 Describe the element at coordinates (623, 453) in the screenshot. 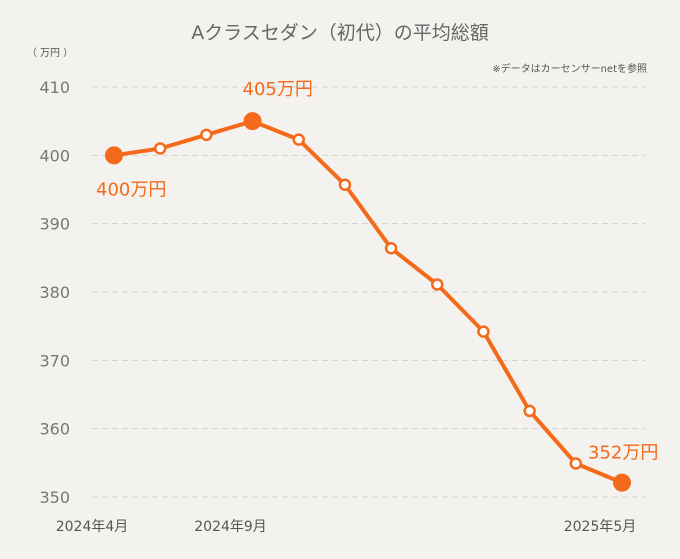

I see `value-callout: 352万円` at that location.